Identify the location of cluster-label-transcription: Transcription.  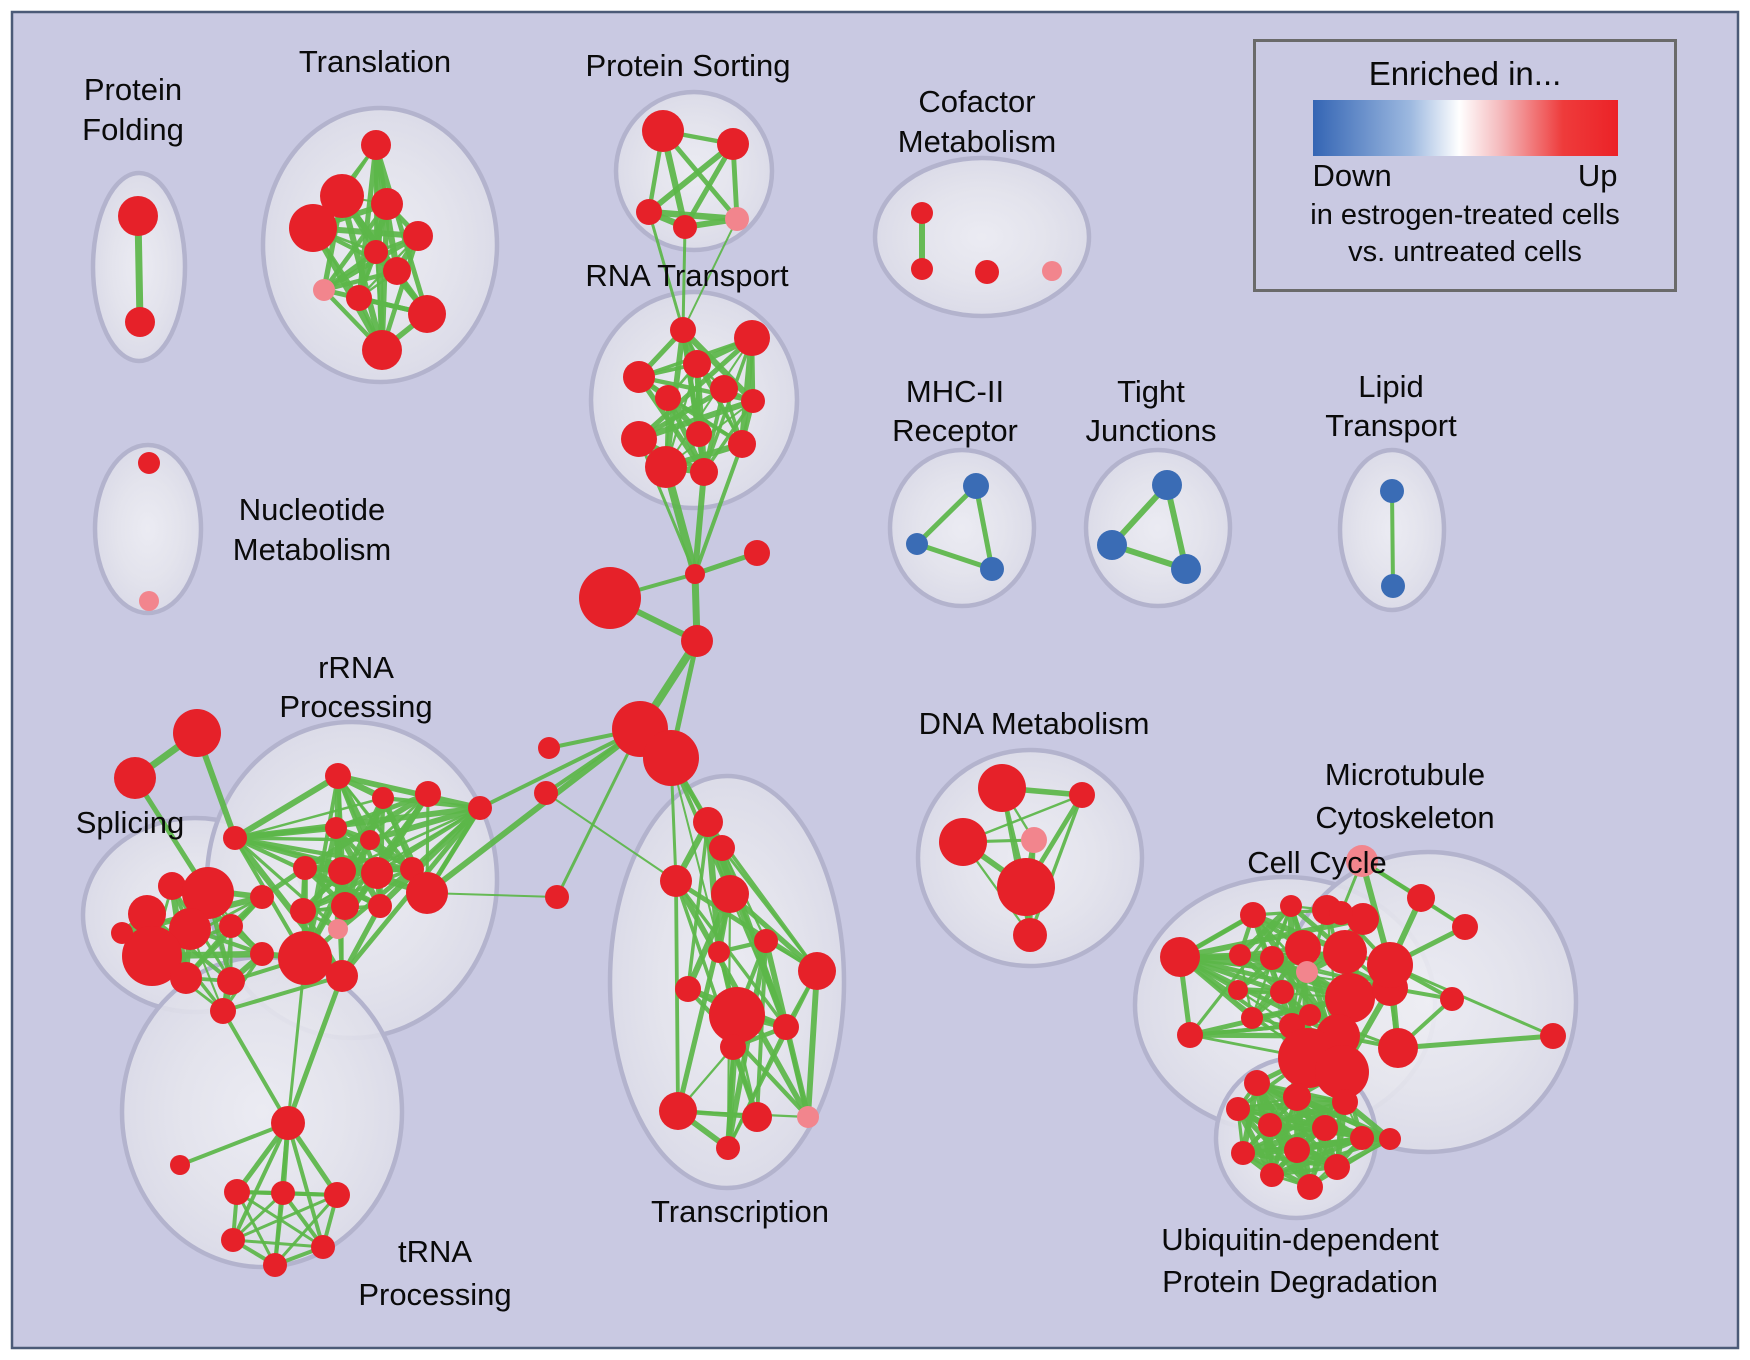
(740, 1211).